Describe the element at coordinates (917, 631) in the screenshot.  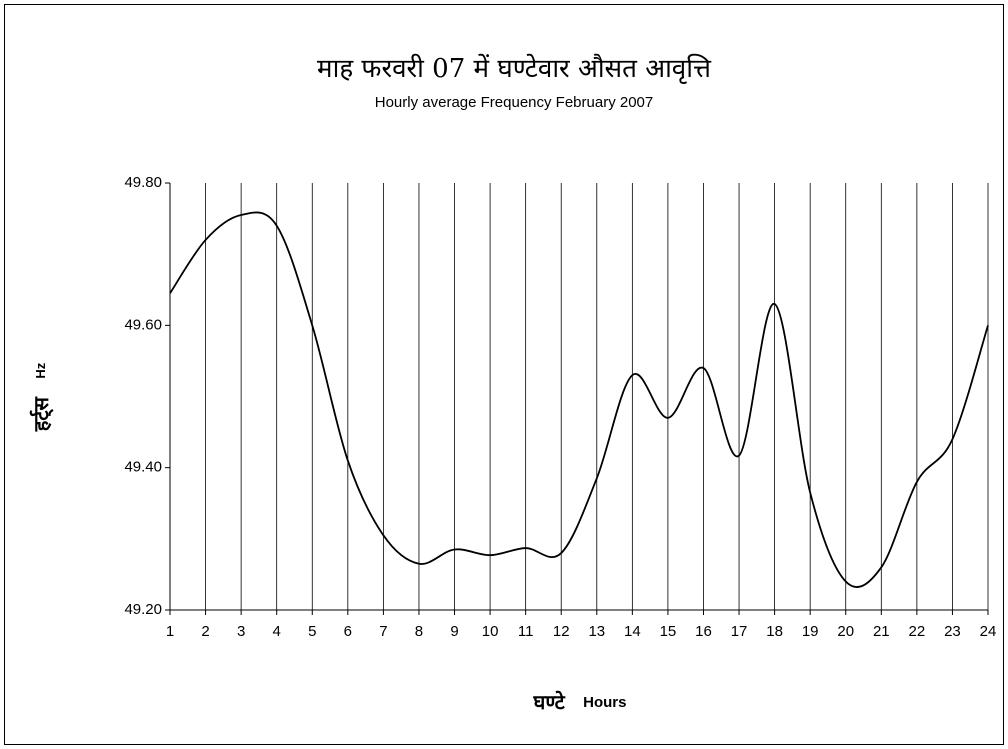
I see `x-tick-label: 22` at that location.